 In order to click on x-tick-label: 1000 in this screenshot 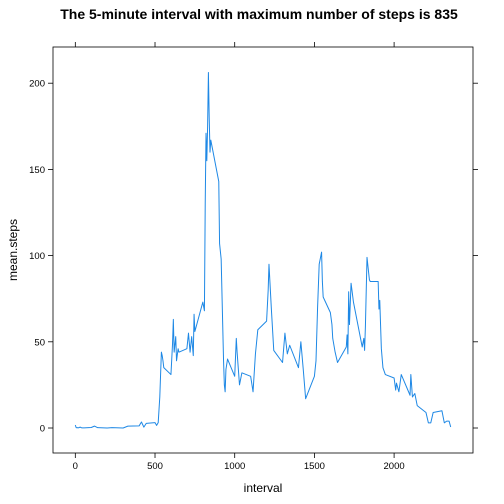, I will do `click(234, 466)`.